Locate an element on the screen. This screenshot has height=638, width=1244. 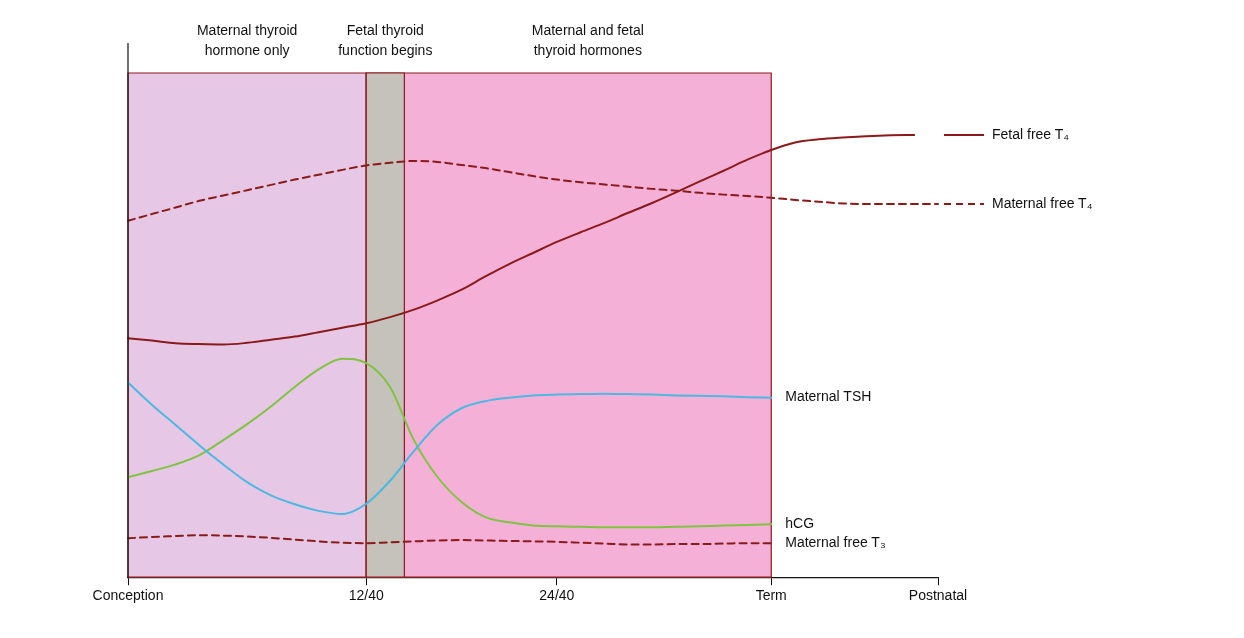
x-tick-label: Postnatal is located at coordinates (938, 595).